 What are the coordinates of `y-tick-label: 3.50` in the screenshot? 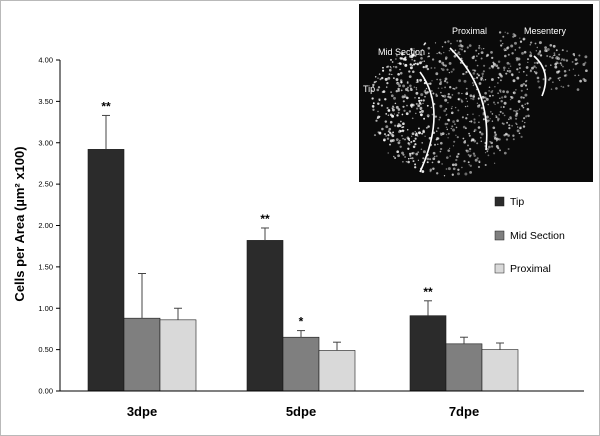 It's located at (45, 101).